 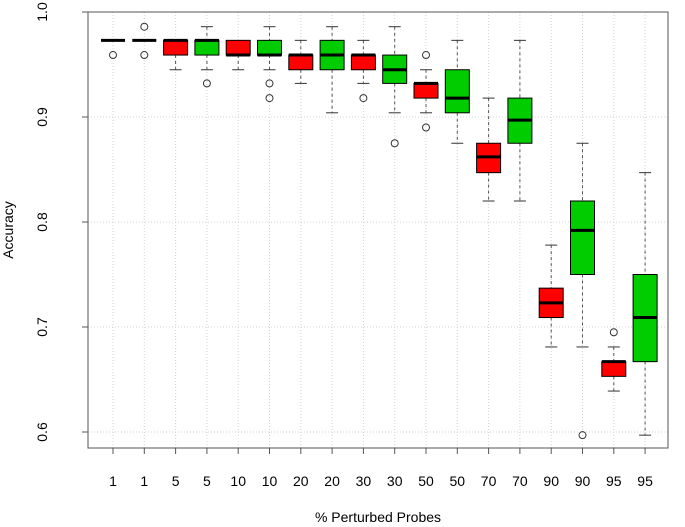 I want to click on box-10-red, so click(x=238, y=55).